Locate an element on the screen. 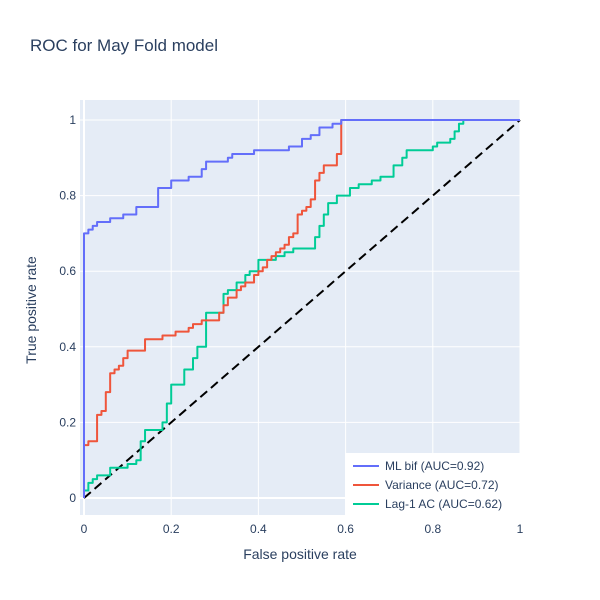 This screenshot has width=600, height=600. x-tick-label: 0.6 is located at coordinates (345, 529).